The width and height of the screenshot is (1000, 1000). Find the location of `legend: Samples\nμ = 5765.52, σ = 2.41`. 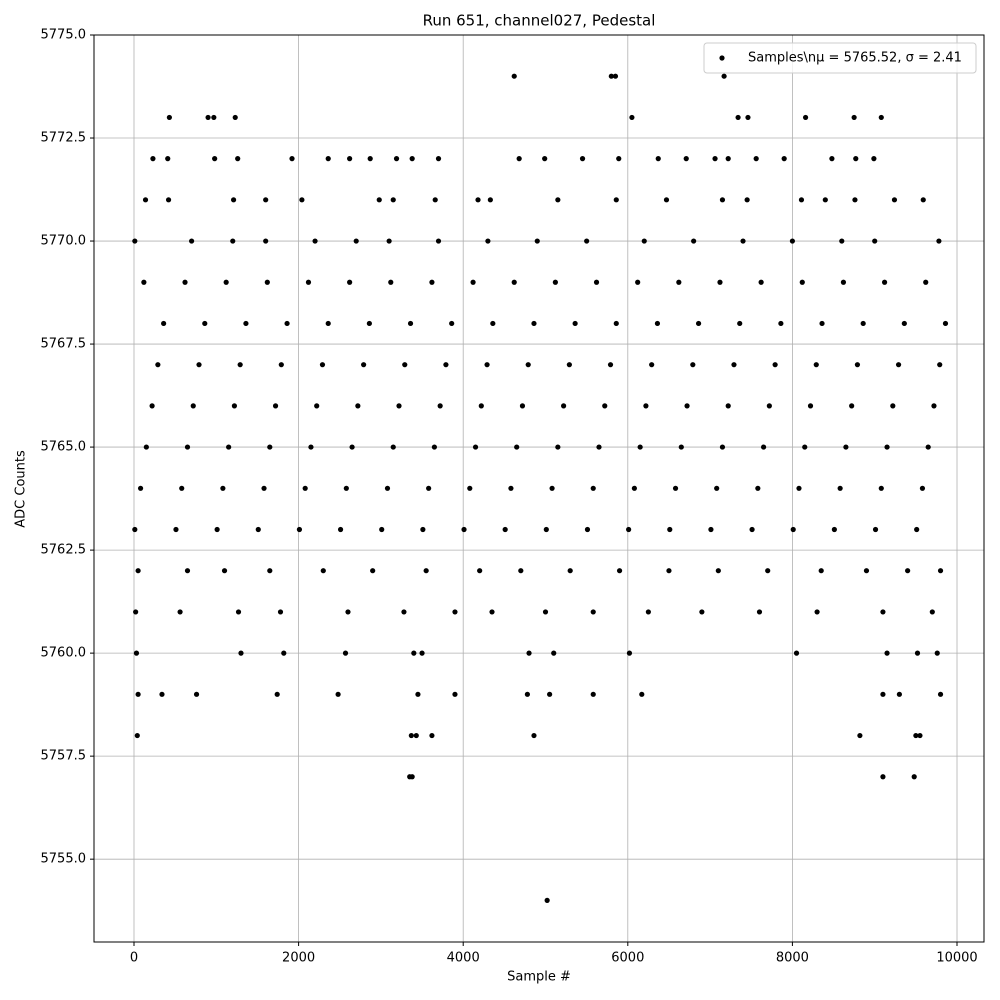

legend: Samples\nμ = 5765.52, σ = 2.41 is located at coordinates (840, 58).